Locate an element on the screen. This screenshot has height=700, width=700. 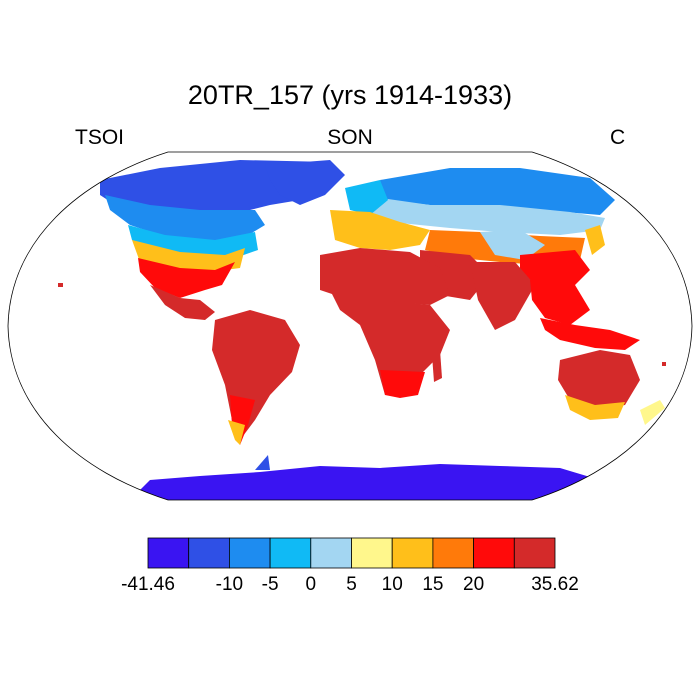
region-madagascar is located at coordinates (437, 366).